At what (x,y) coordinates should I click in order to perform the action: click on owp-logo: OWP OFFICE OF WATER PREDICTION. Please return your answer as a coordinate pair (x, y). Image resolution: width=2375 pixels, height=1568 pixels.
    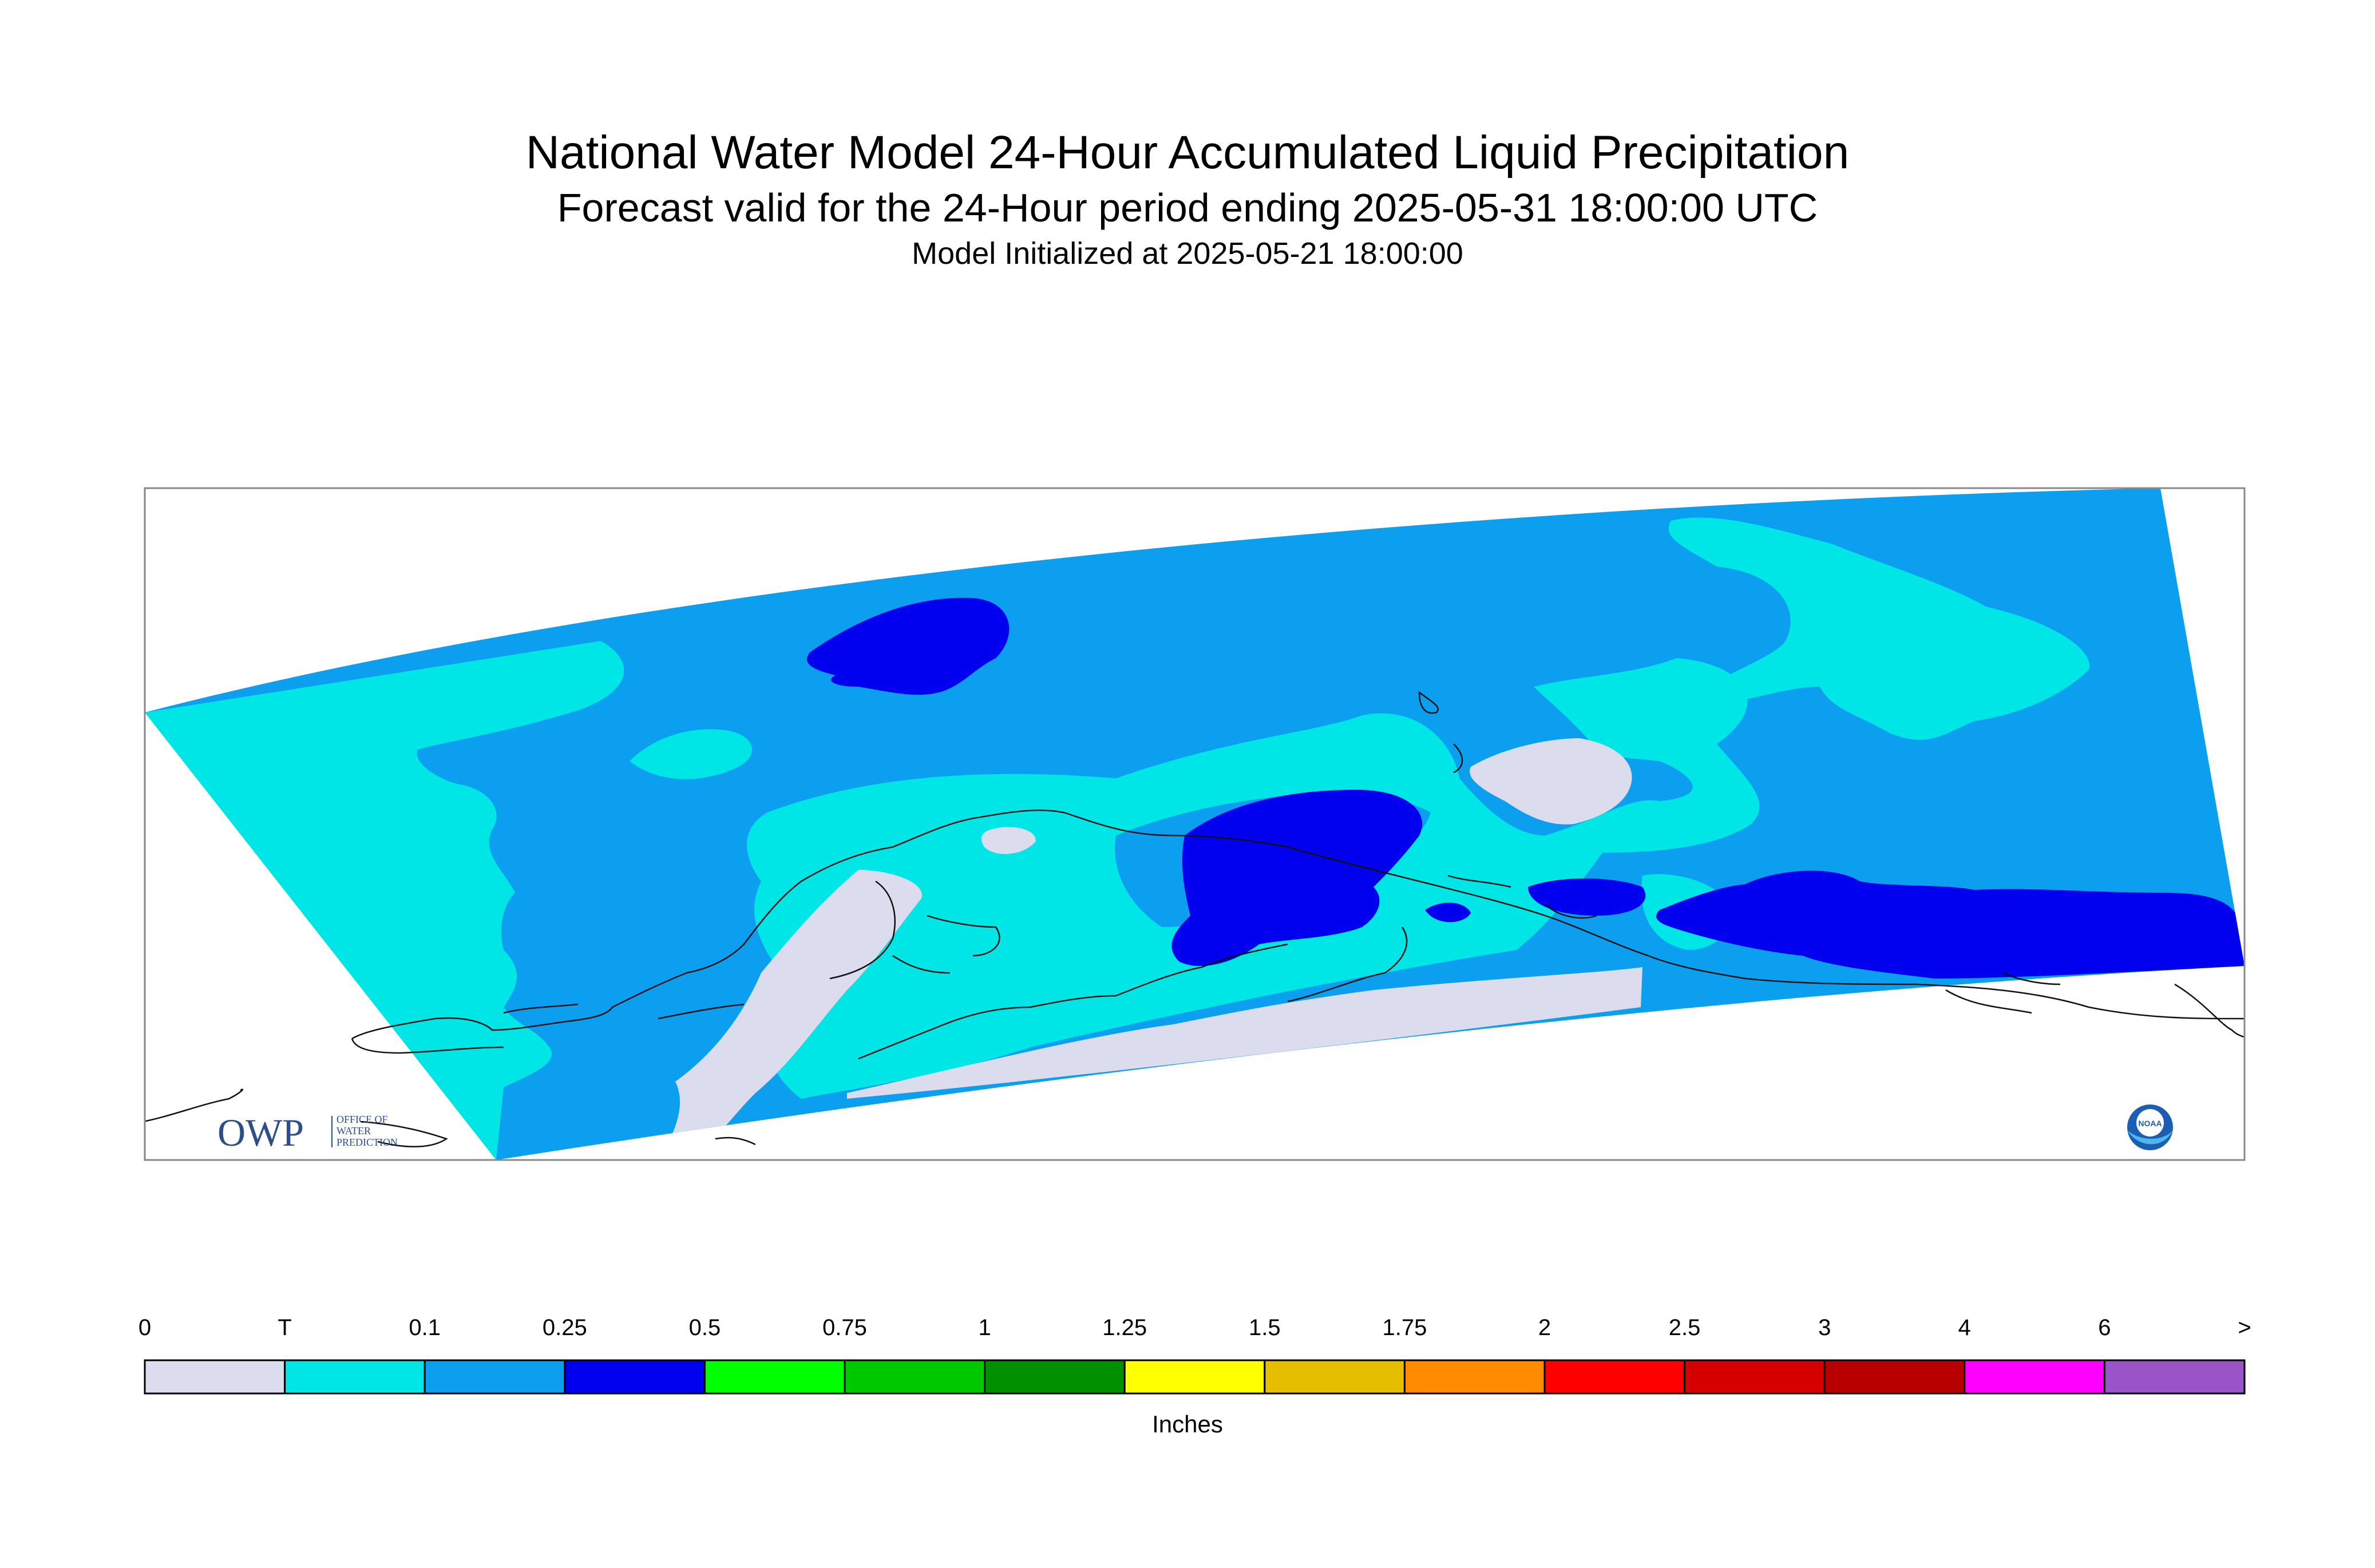
    Looking at the image, I should click on (308, 1132).